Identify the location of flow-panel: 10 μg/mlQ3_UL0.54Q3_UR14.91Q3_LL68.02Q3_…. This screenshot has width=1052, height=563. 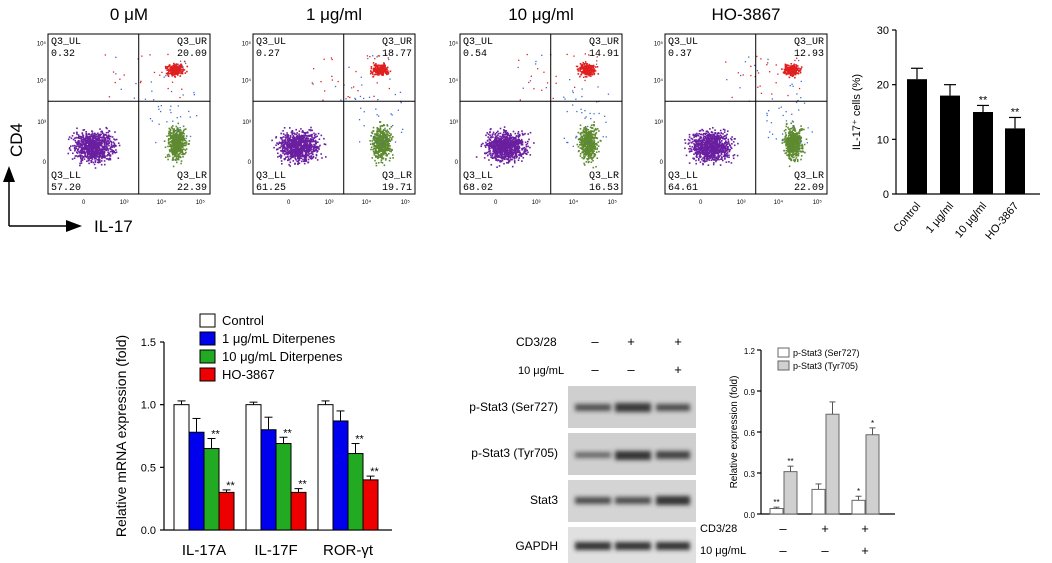
(536, 105).